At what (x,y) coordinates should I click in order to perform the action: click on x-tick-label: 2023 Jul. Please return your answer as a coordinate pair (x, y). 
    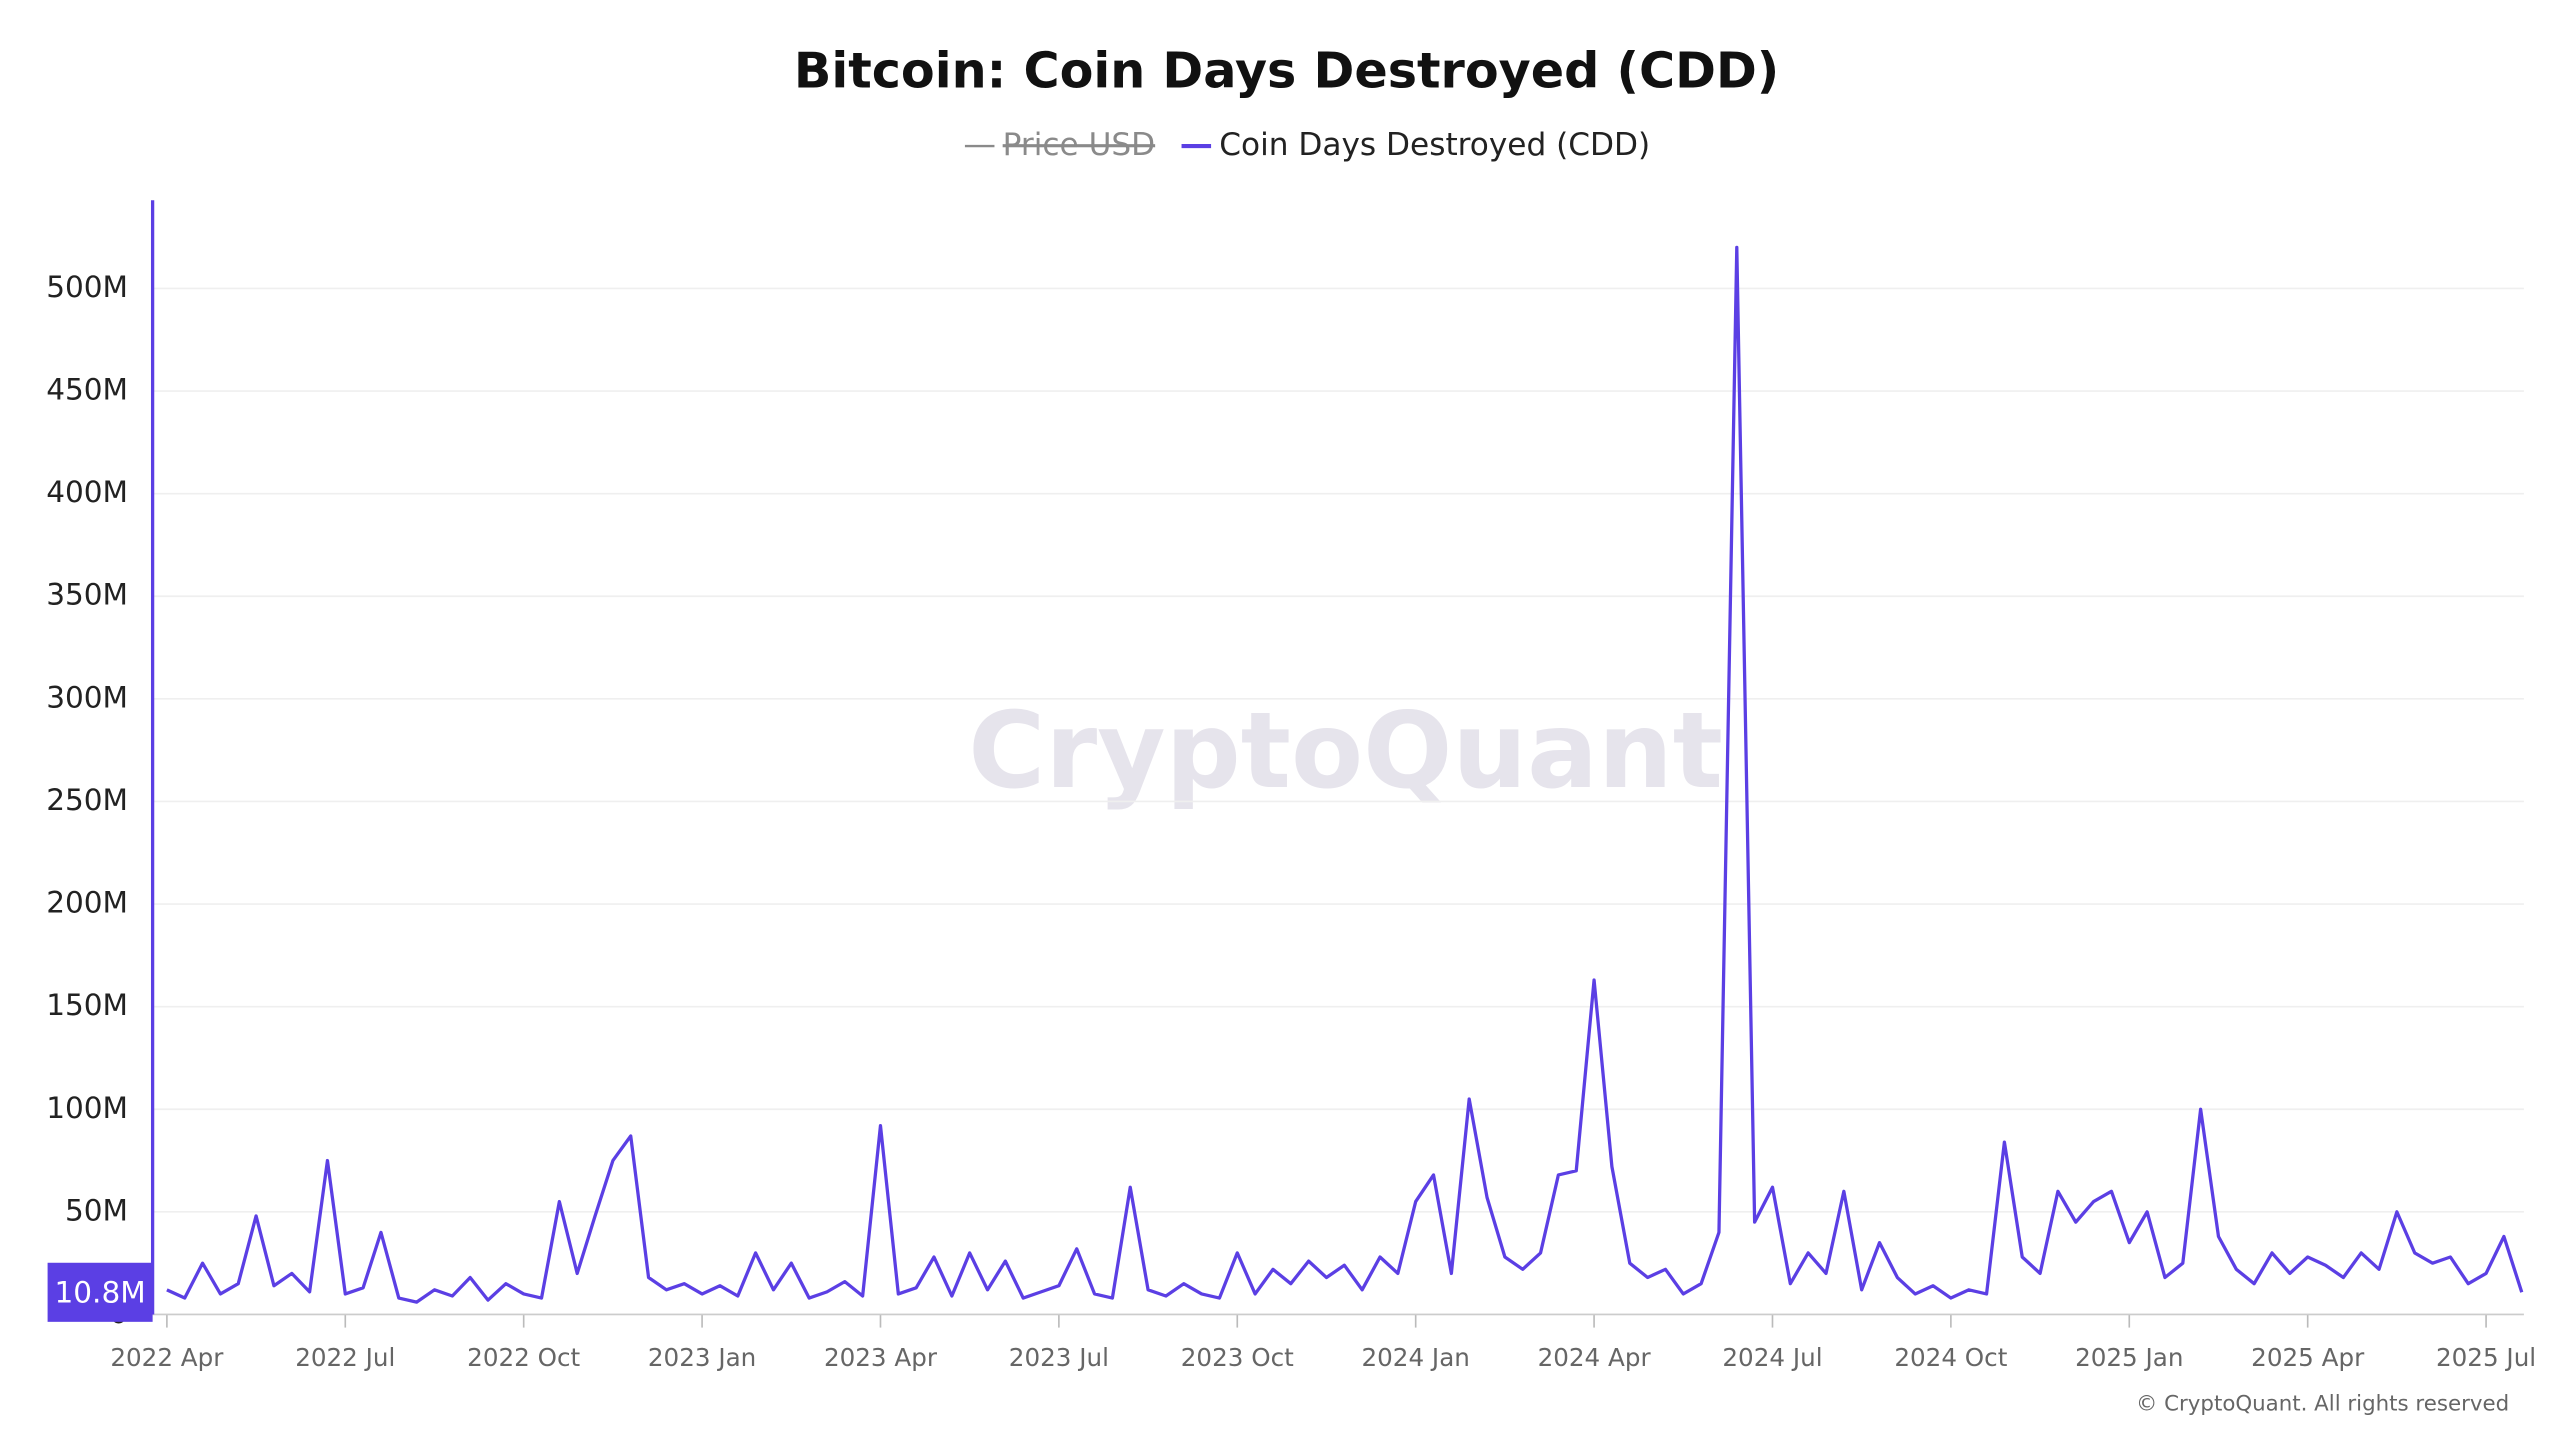
    Looking at the image, I should click on (1059, 1357).